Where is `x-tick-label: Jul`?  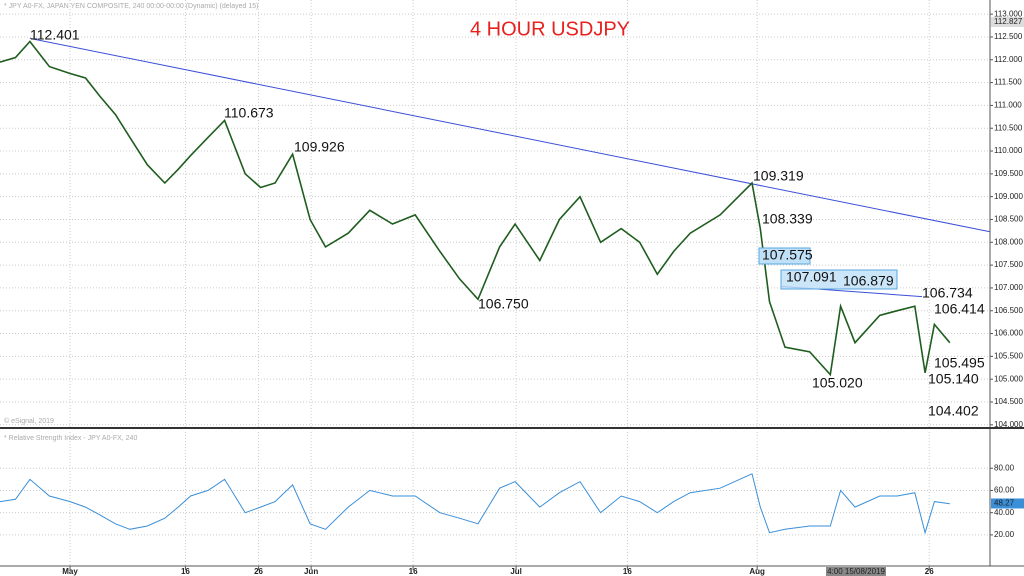 x-tick-label: Jul is located at coordinates (516, 571).